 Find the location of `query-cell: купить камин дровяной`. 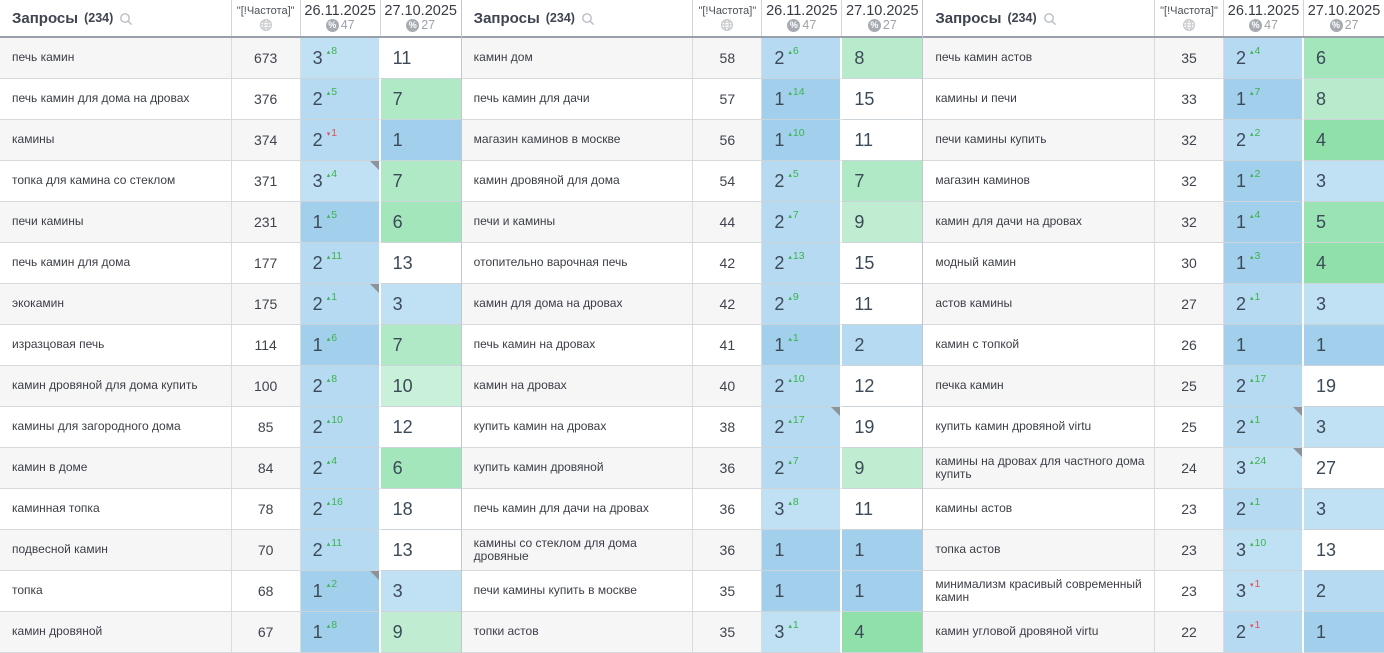

query-cell: купить камин дровяной is located at coordinates (577, 468).